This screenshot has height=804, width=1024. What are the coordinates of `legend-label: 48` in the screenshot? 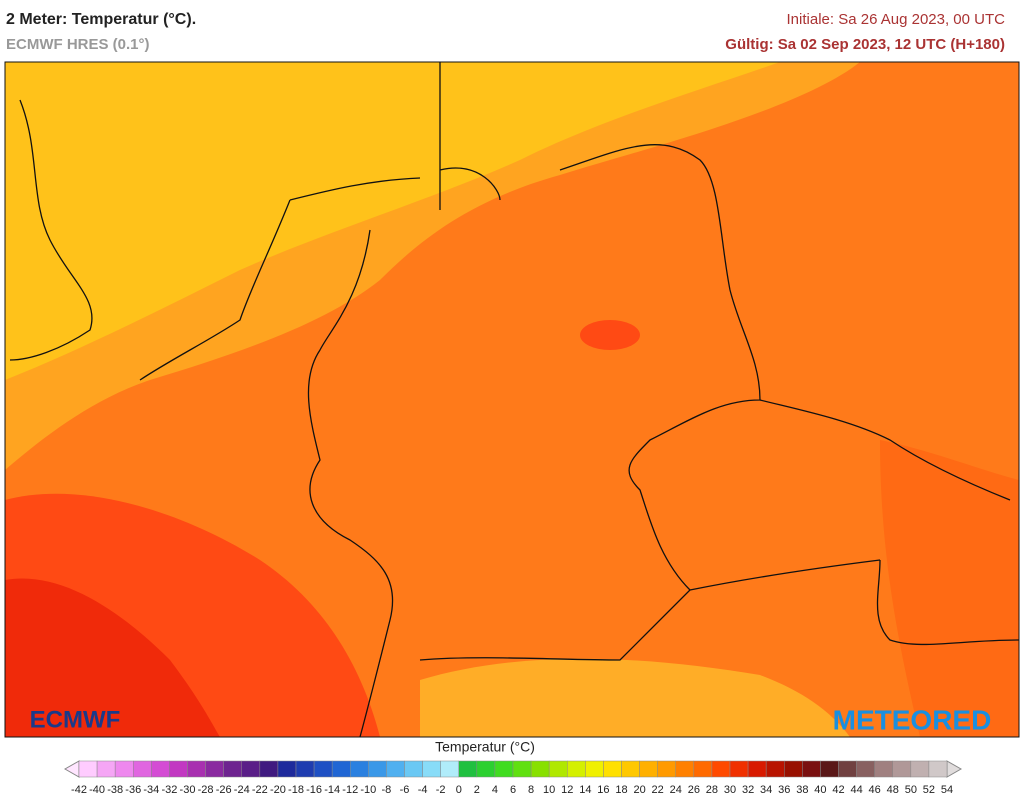 It's located at (893, 790).